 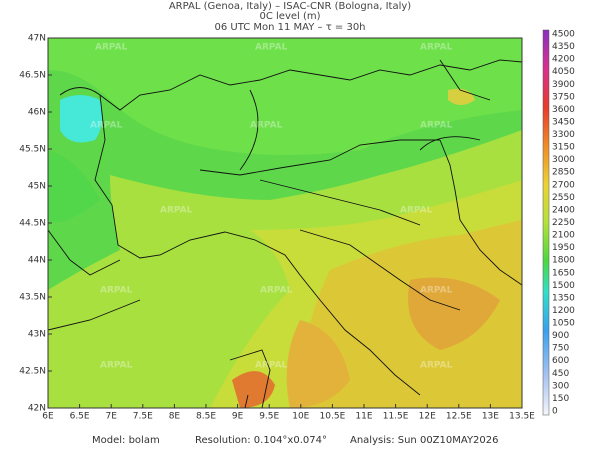 I want to click on lon-label: 10.5E, so click(x=333, y=417).